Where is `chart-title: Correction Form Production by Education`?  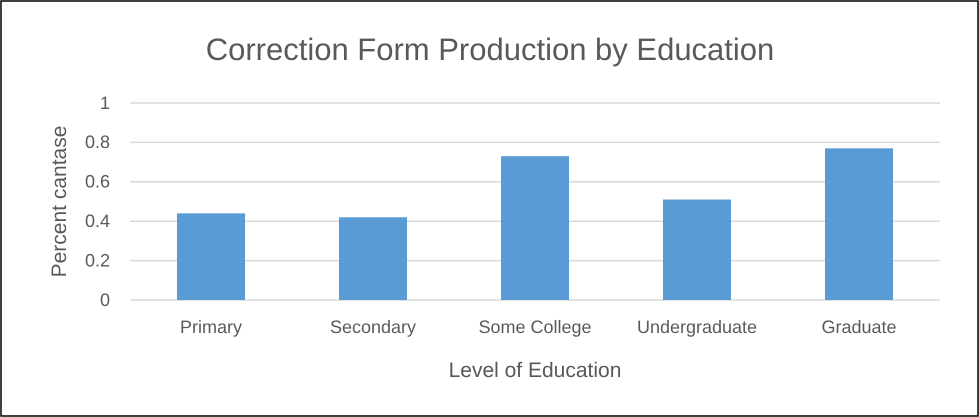
chart-title: Correction Form Production by Education is located at coordinates (490, 49).